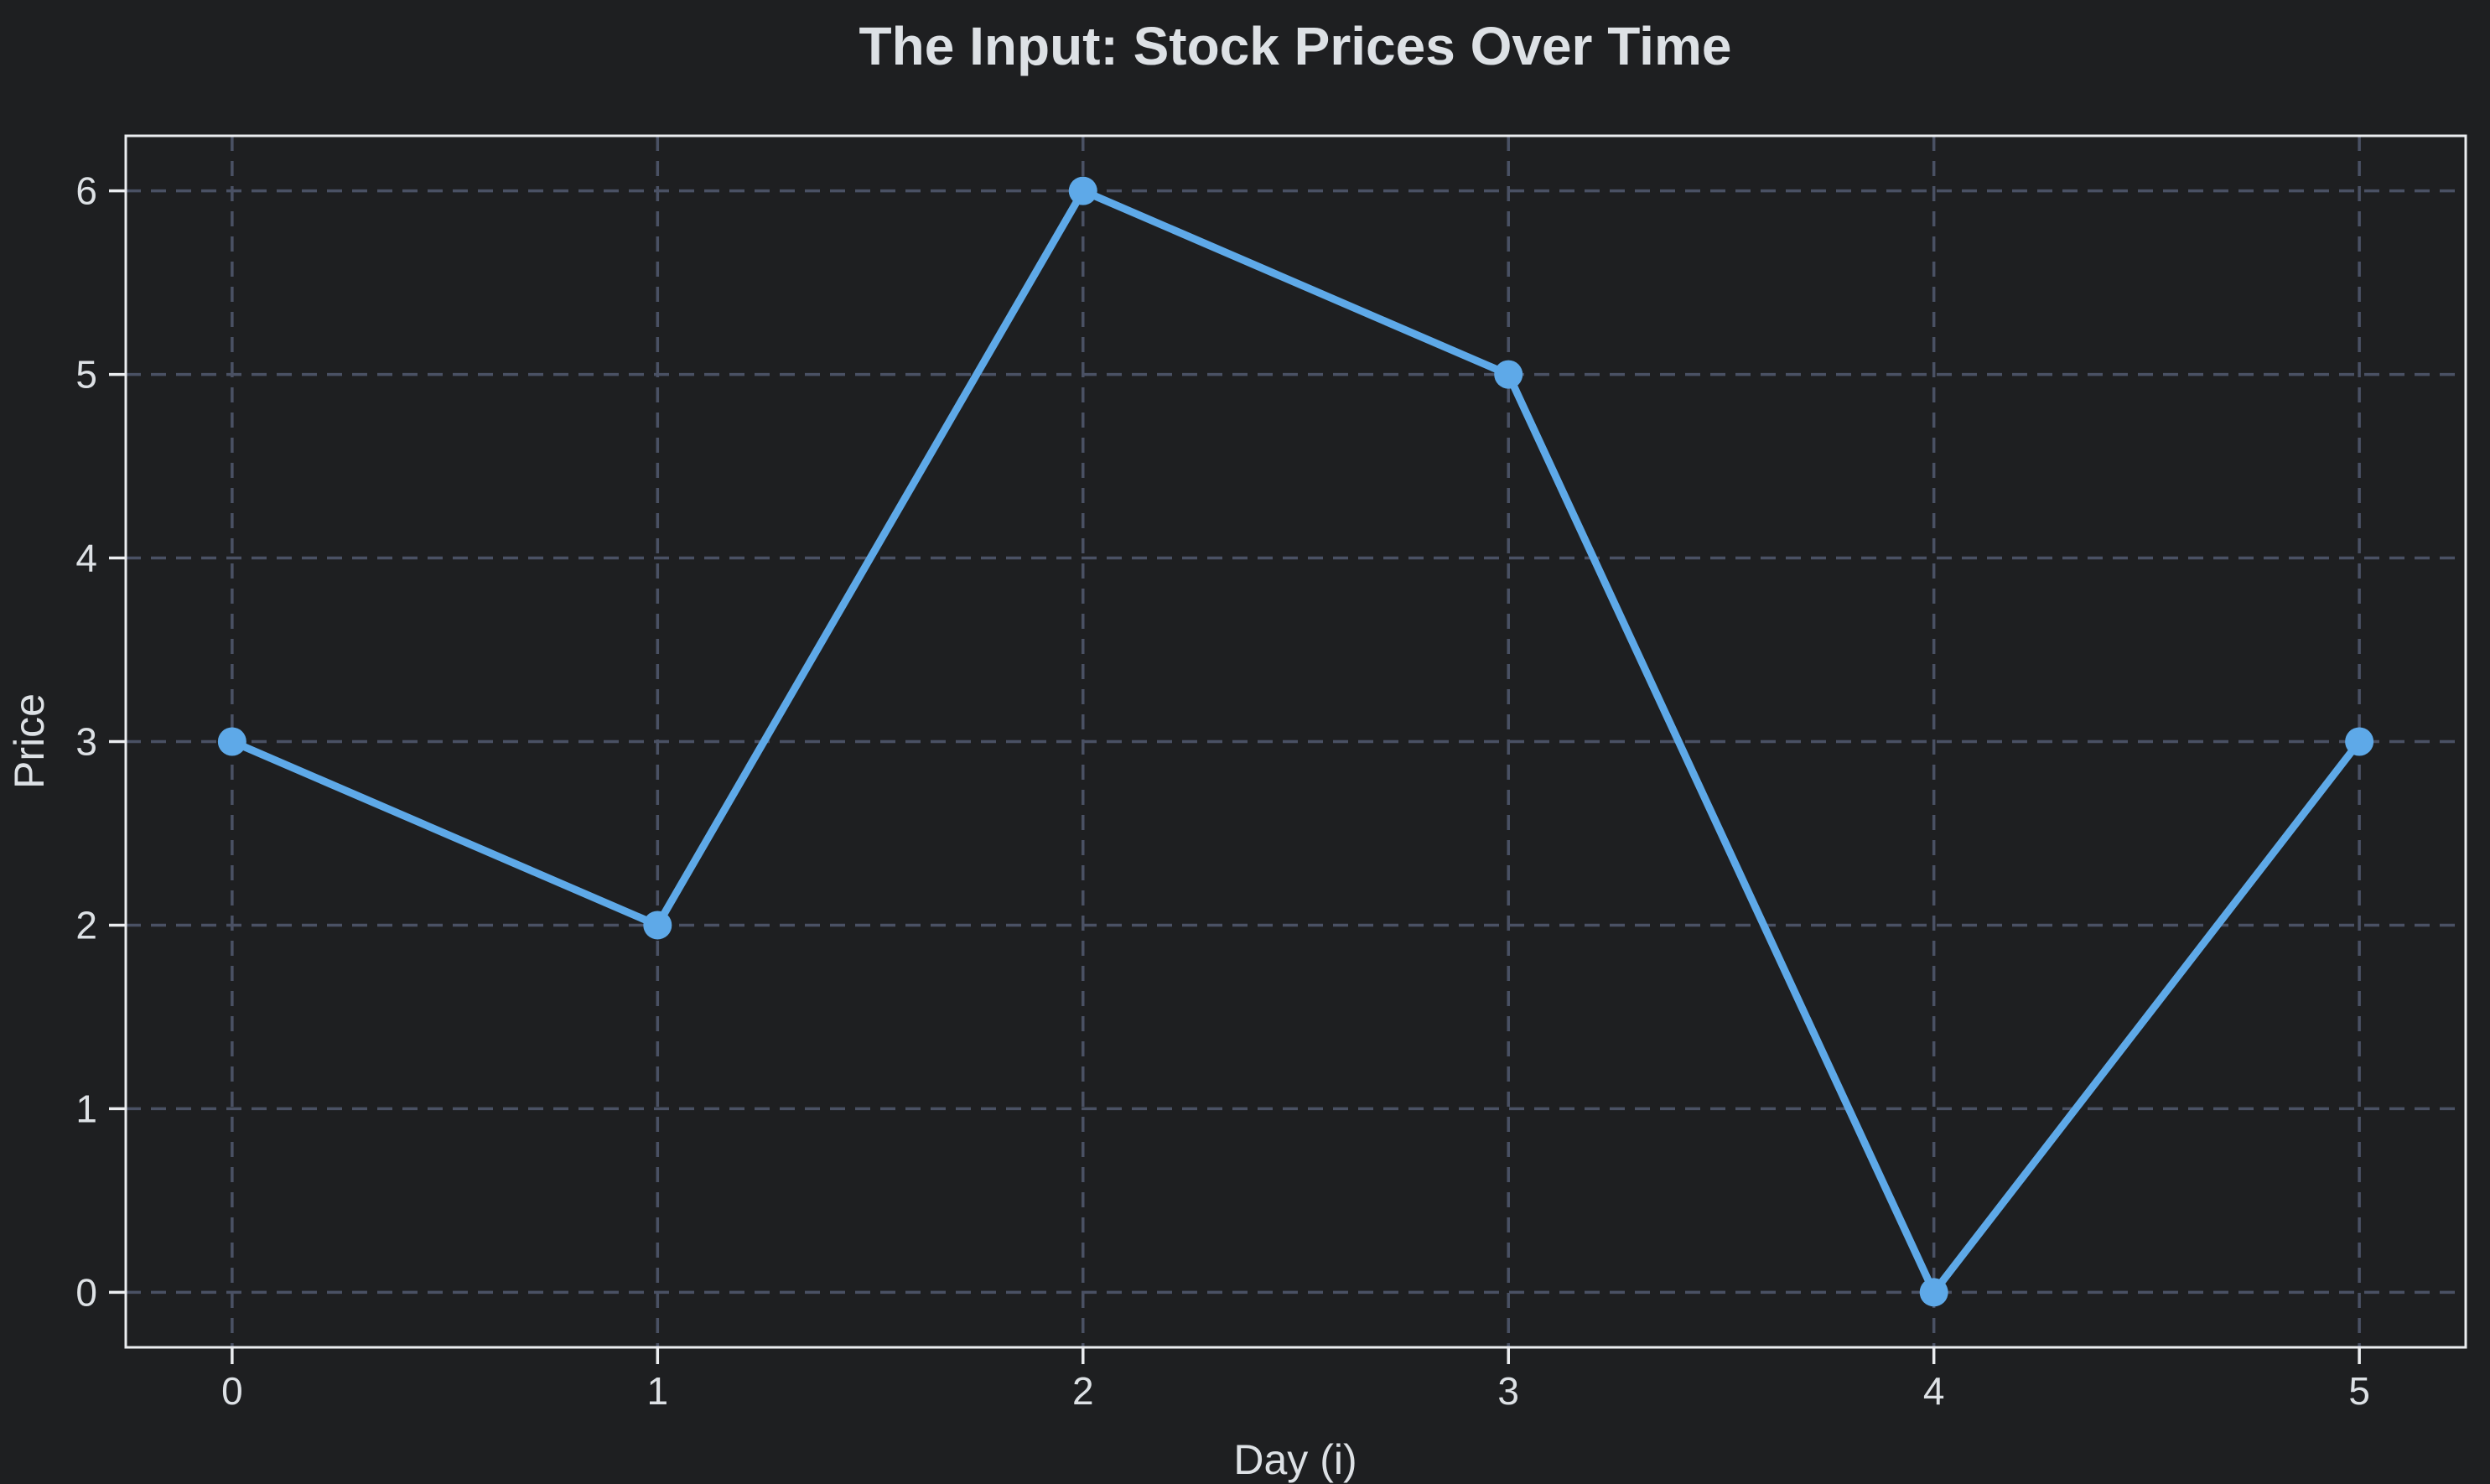 The width and height of the screenshot is (2490, 1484). What do you see at coordinates (658, 1391) in the screenshot?
I see `x-tick-label: 1` at bounding box center [658, 1391].